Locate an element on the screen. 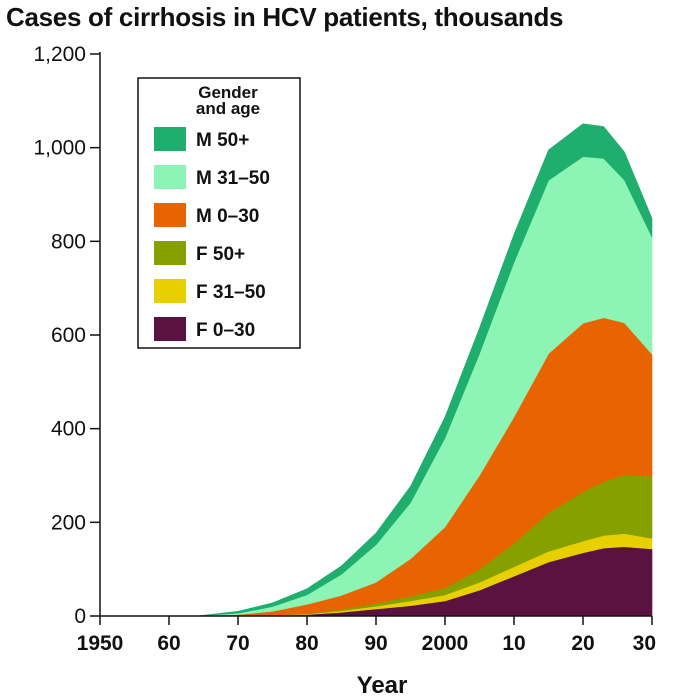 Image resolution: width=700 pixels, height=700 pixels. y-tick-label: 400 is located at coordinates (68, 429).